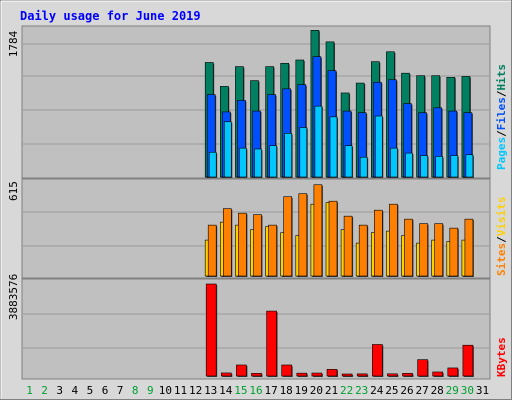  What do you see at coordinates (13, 43) in the screenshot?
I see `top-max-label: 1784` at bounding box center [13, 43].